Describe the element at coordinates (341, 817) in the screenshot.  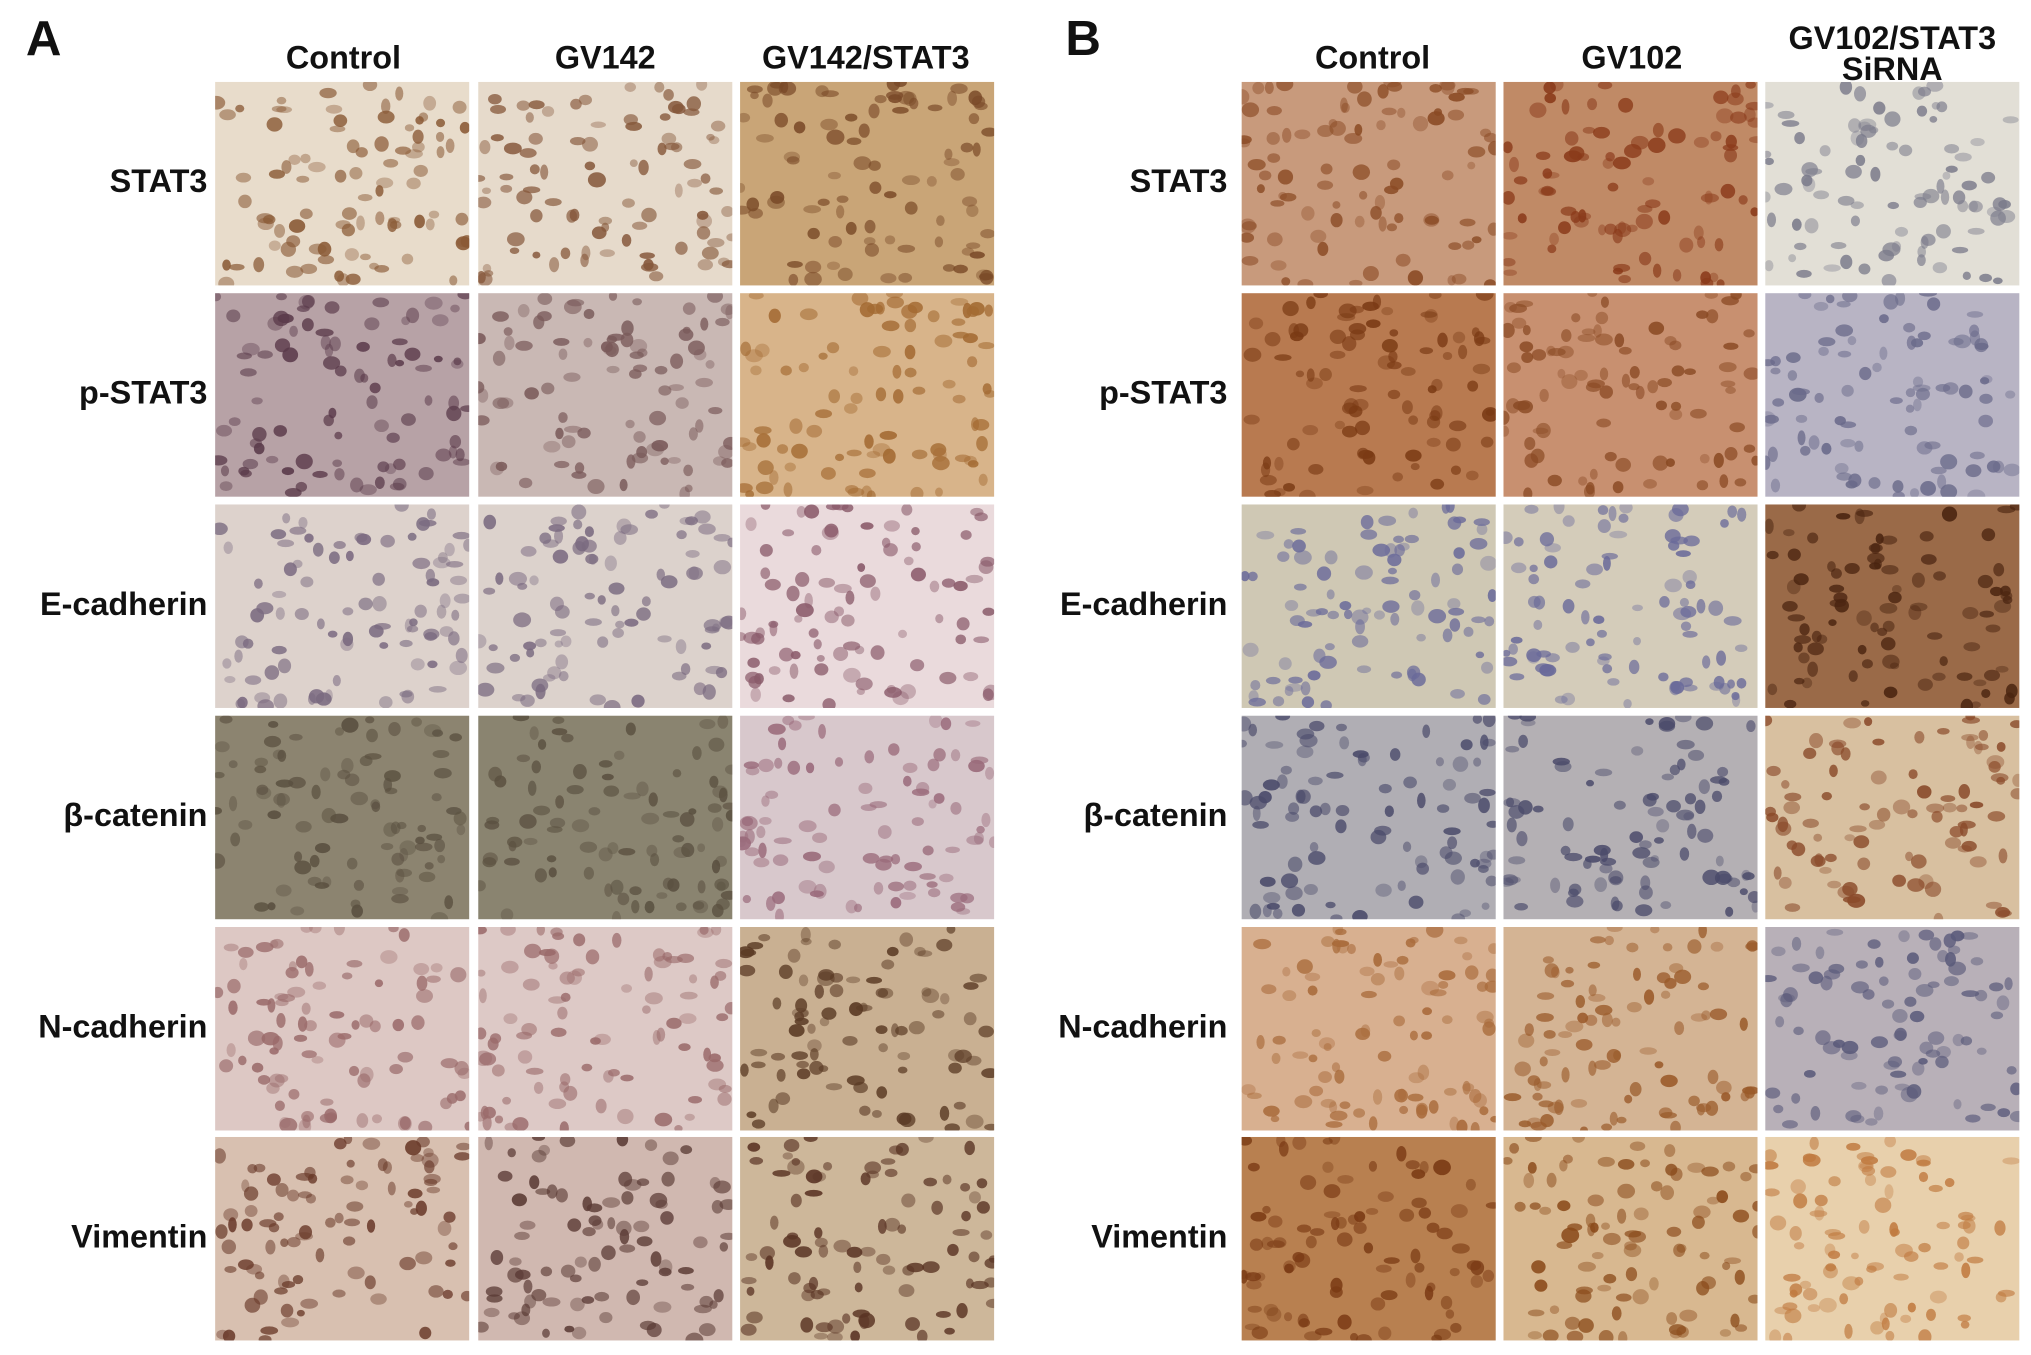
I see `cells` at that location.